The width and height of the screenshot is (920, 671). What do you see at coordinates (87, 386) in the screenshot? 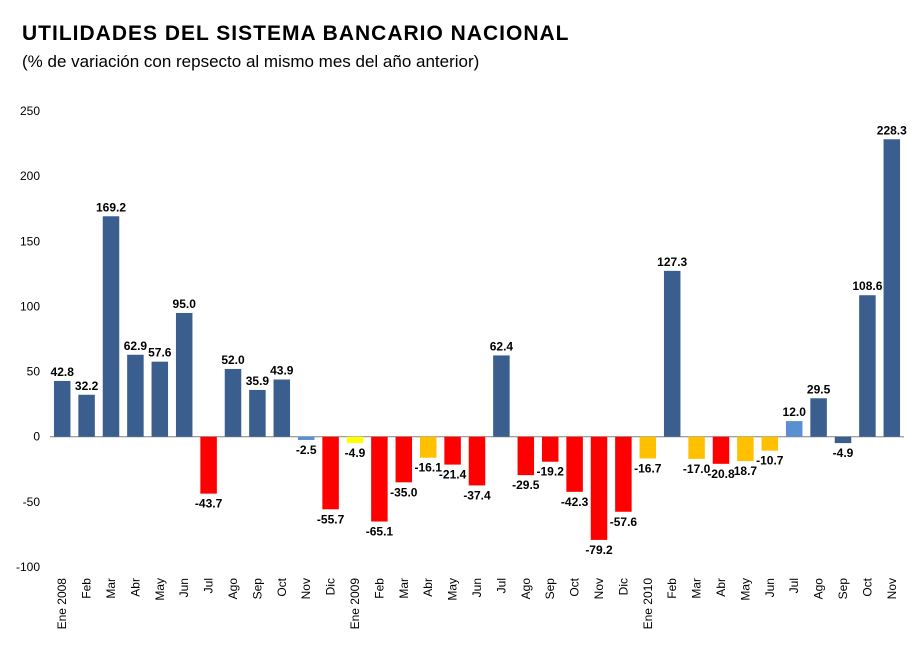
I see `data-label: 32.2` at bounding box center [87, 386].